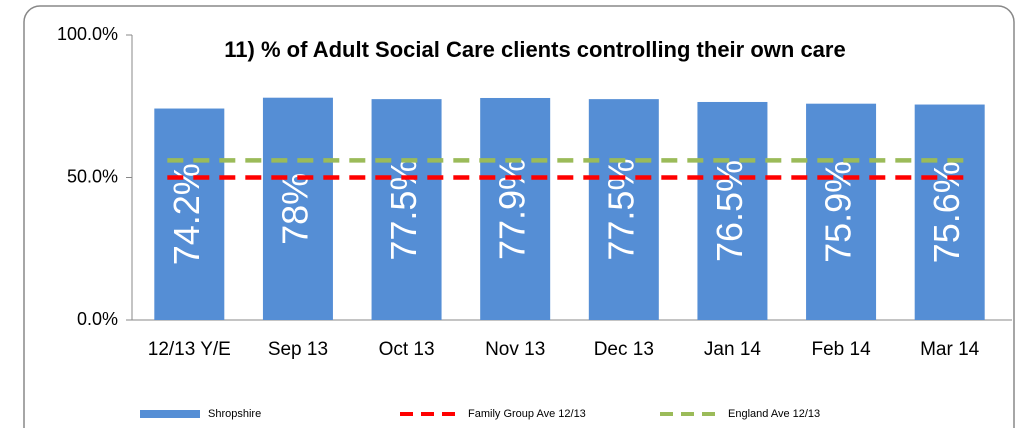 The image size is (1024, 428). Describe the element at coordinates (97, 319) in the screenshot. I see `y-tick-label: 0.0%` at that location.